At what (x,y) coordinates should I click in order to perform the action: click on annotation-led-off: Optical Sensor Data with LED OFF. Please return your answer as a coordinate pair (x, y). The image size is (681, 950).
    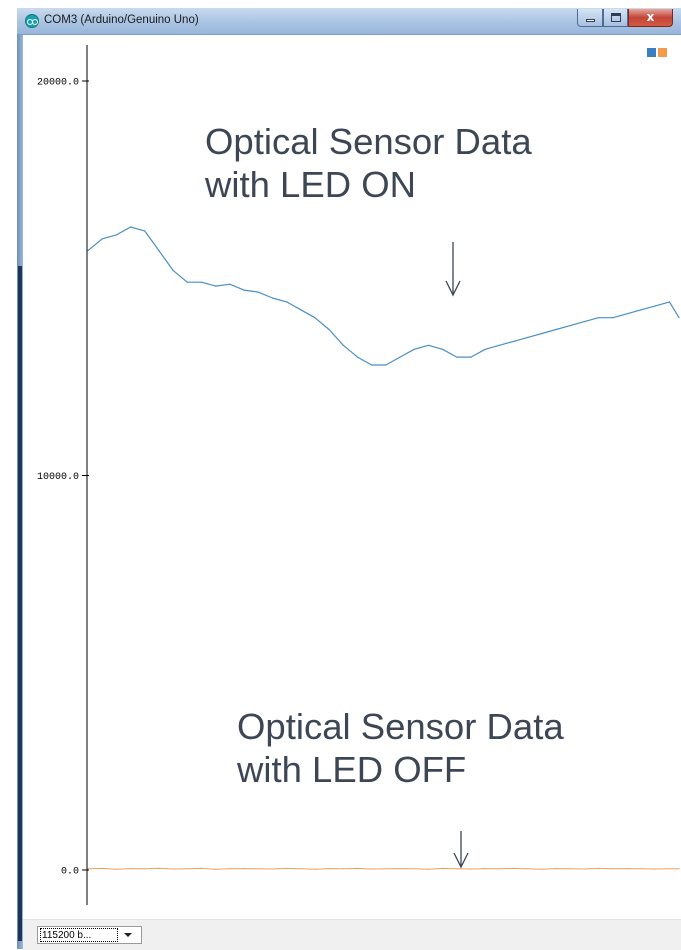
    Looking at the image, I should click on (400, 748).